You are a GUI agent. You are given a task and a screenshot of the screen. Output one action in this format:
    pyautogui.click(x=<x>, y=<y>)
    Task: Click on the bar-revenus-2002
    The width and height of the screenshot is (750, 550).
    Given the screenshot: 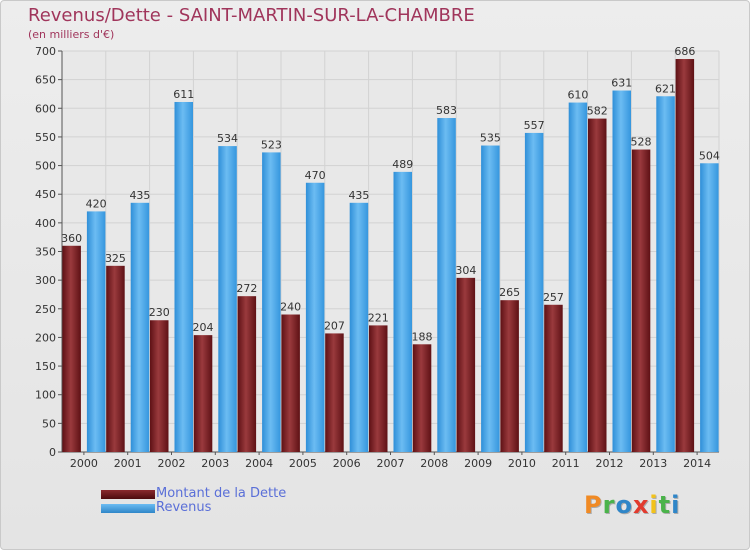 What is the action you would take?
    pyautogui.click(x=183, y=276)
    